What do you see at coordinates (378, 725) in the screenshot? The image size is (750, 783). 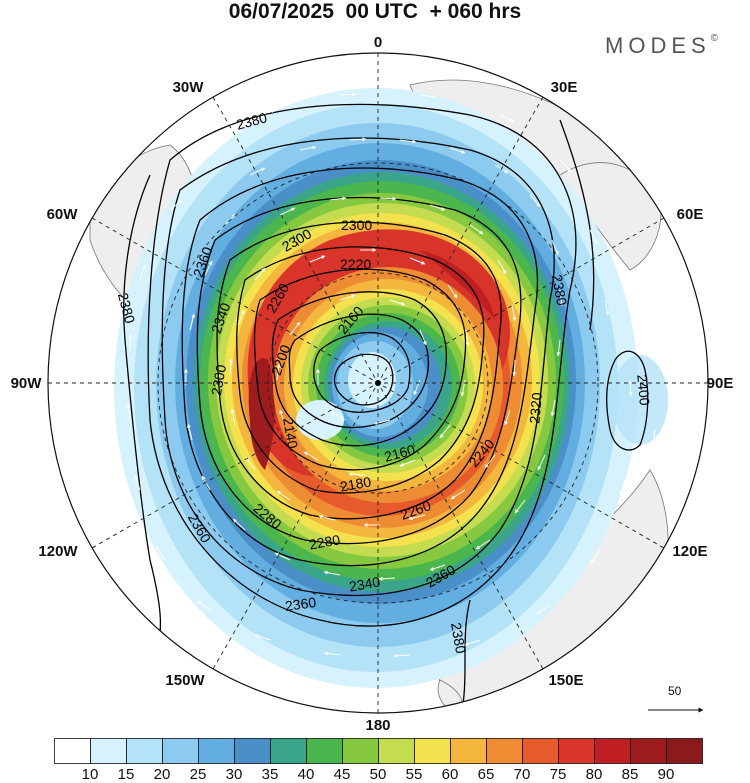 I see `lon-label-180: 180` at bounding box center [378, 725].